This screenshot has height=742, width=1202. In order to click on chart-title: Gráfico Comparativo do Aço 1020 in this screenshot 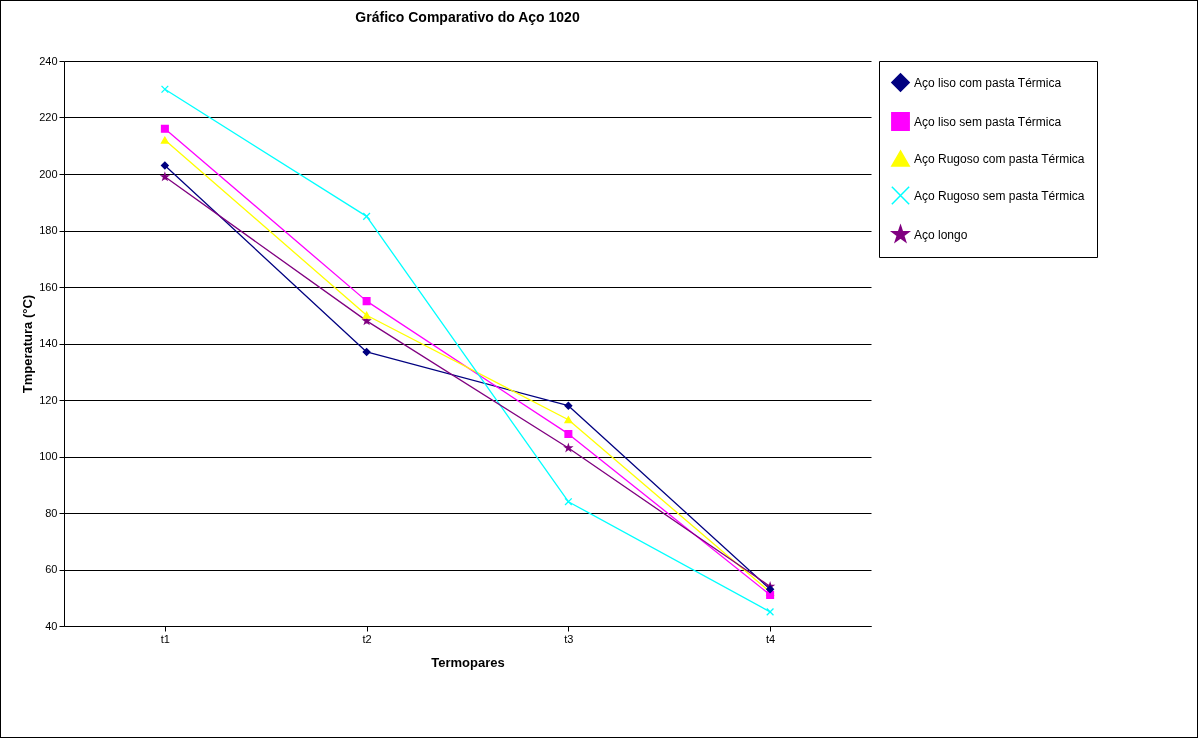, I will do `click(467, 17)`.